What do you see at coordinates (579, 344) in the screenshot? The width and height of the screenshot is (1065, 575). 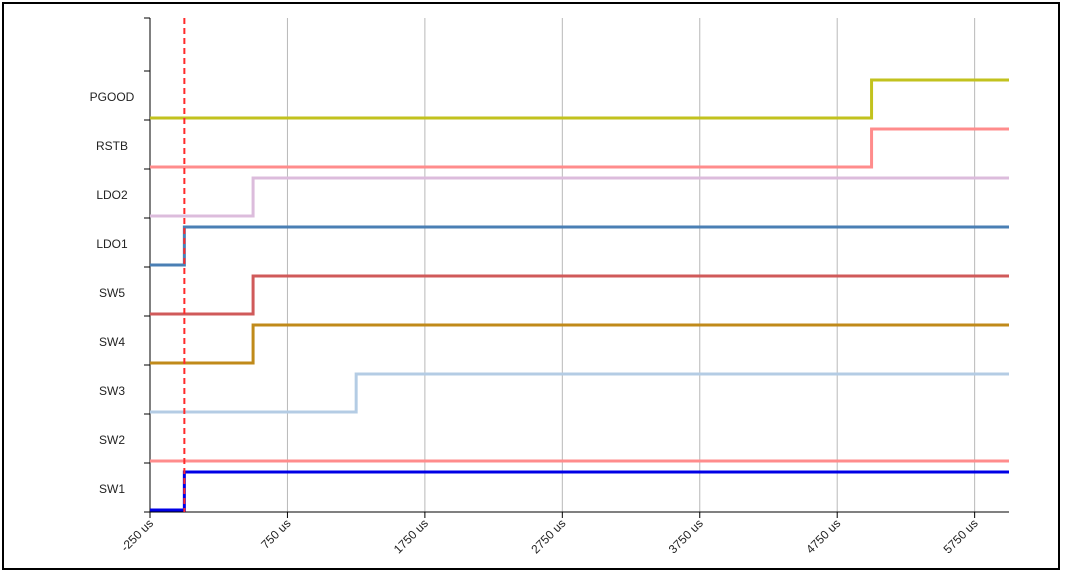 I see `trace-sw4` at bounding box center [579, 344].